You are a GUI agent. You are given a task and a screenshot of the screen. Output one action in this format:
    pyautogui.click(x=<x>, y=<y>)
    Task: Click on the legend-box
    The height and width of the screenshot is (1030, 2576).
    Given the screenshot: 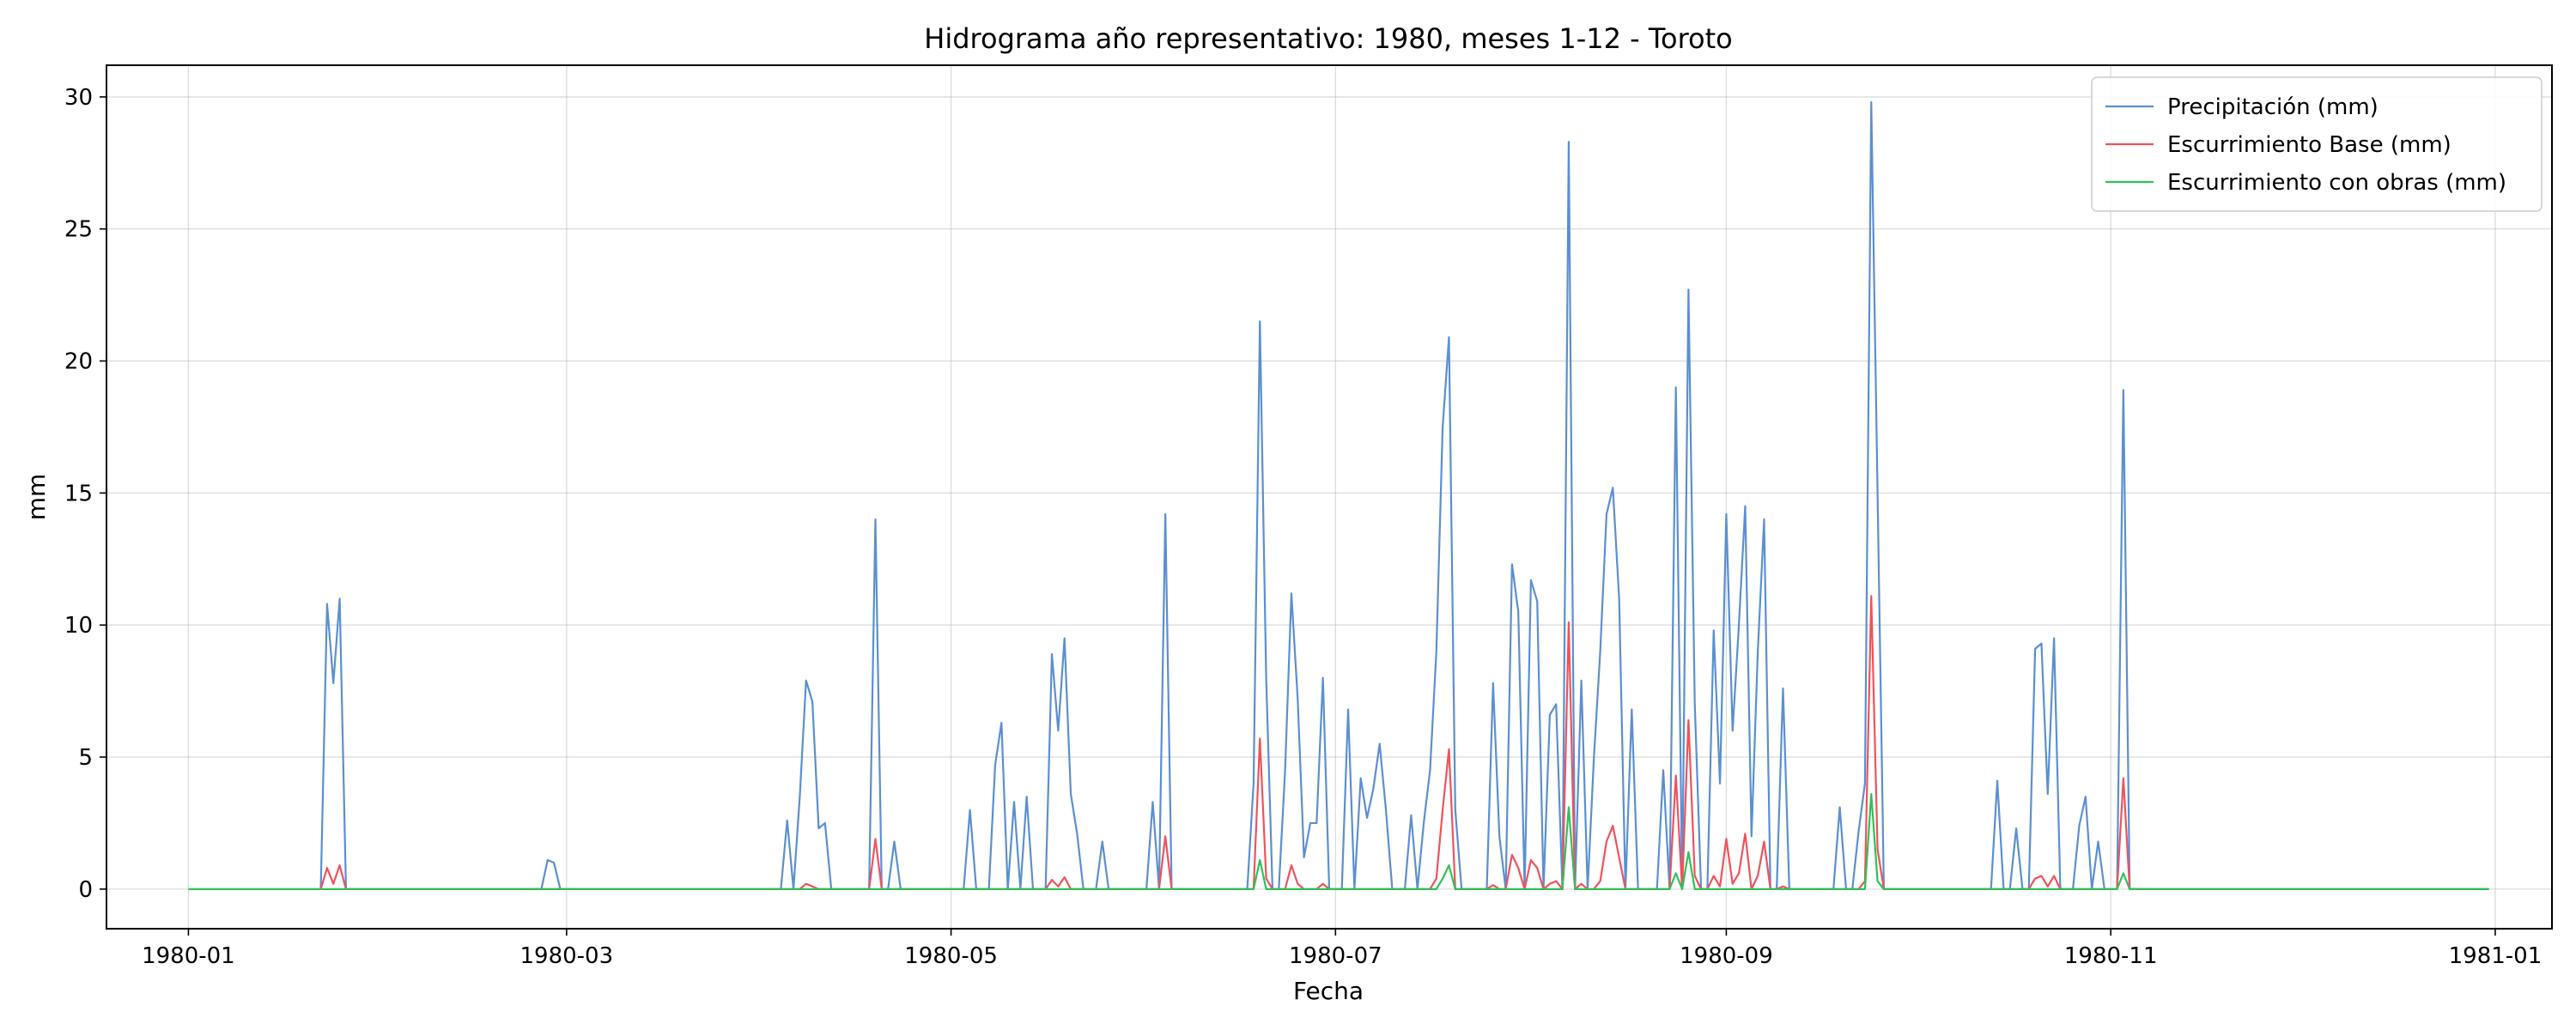 What is the action you would take?
    pyautogui.click(x=2317, y=144)
    